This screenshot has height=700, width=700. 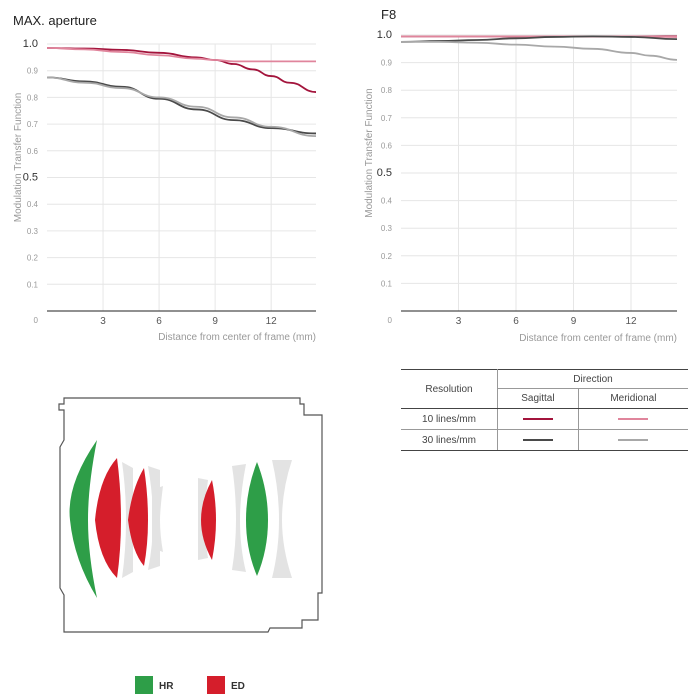 I want to click on resolution-header: Resolution, so click(x=449, y=389).